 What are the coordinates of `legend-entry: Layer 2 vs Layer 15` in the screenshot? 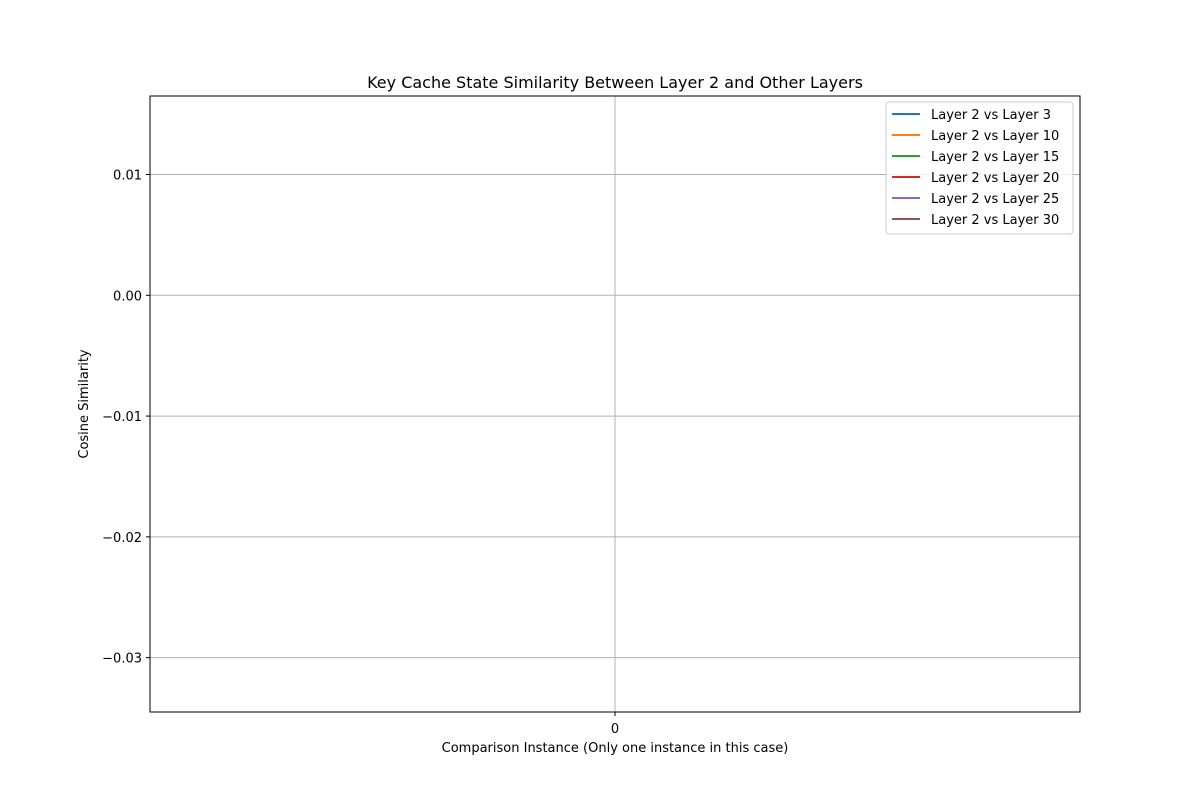 It's located at (995, 157).